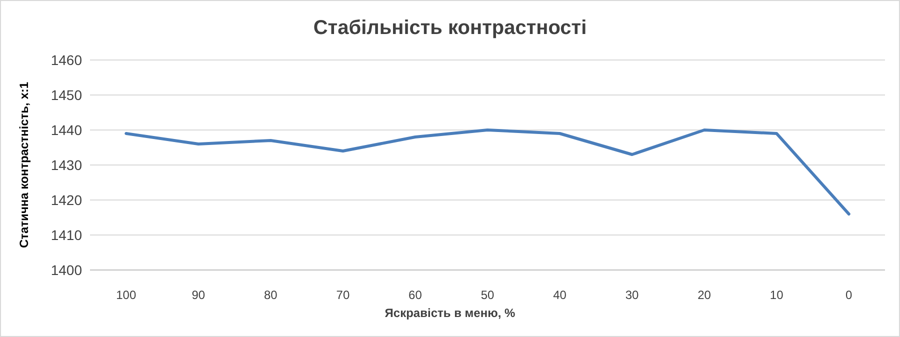 Image resolution: width=900 pixels, height=337 pixels. I want to click on y-tick-label: 1460, so click(66, 60).